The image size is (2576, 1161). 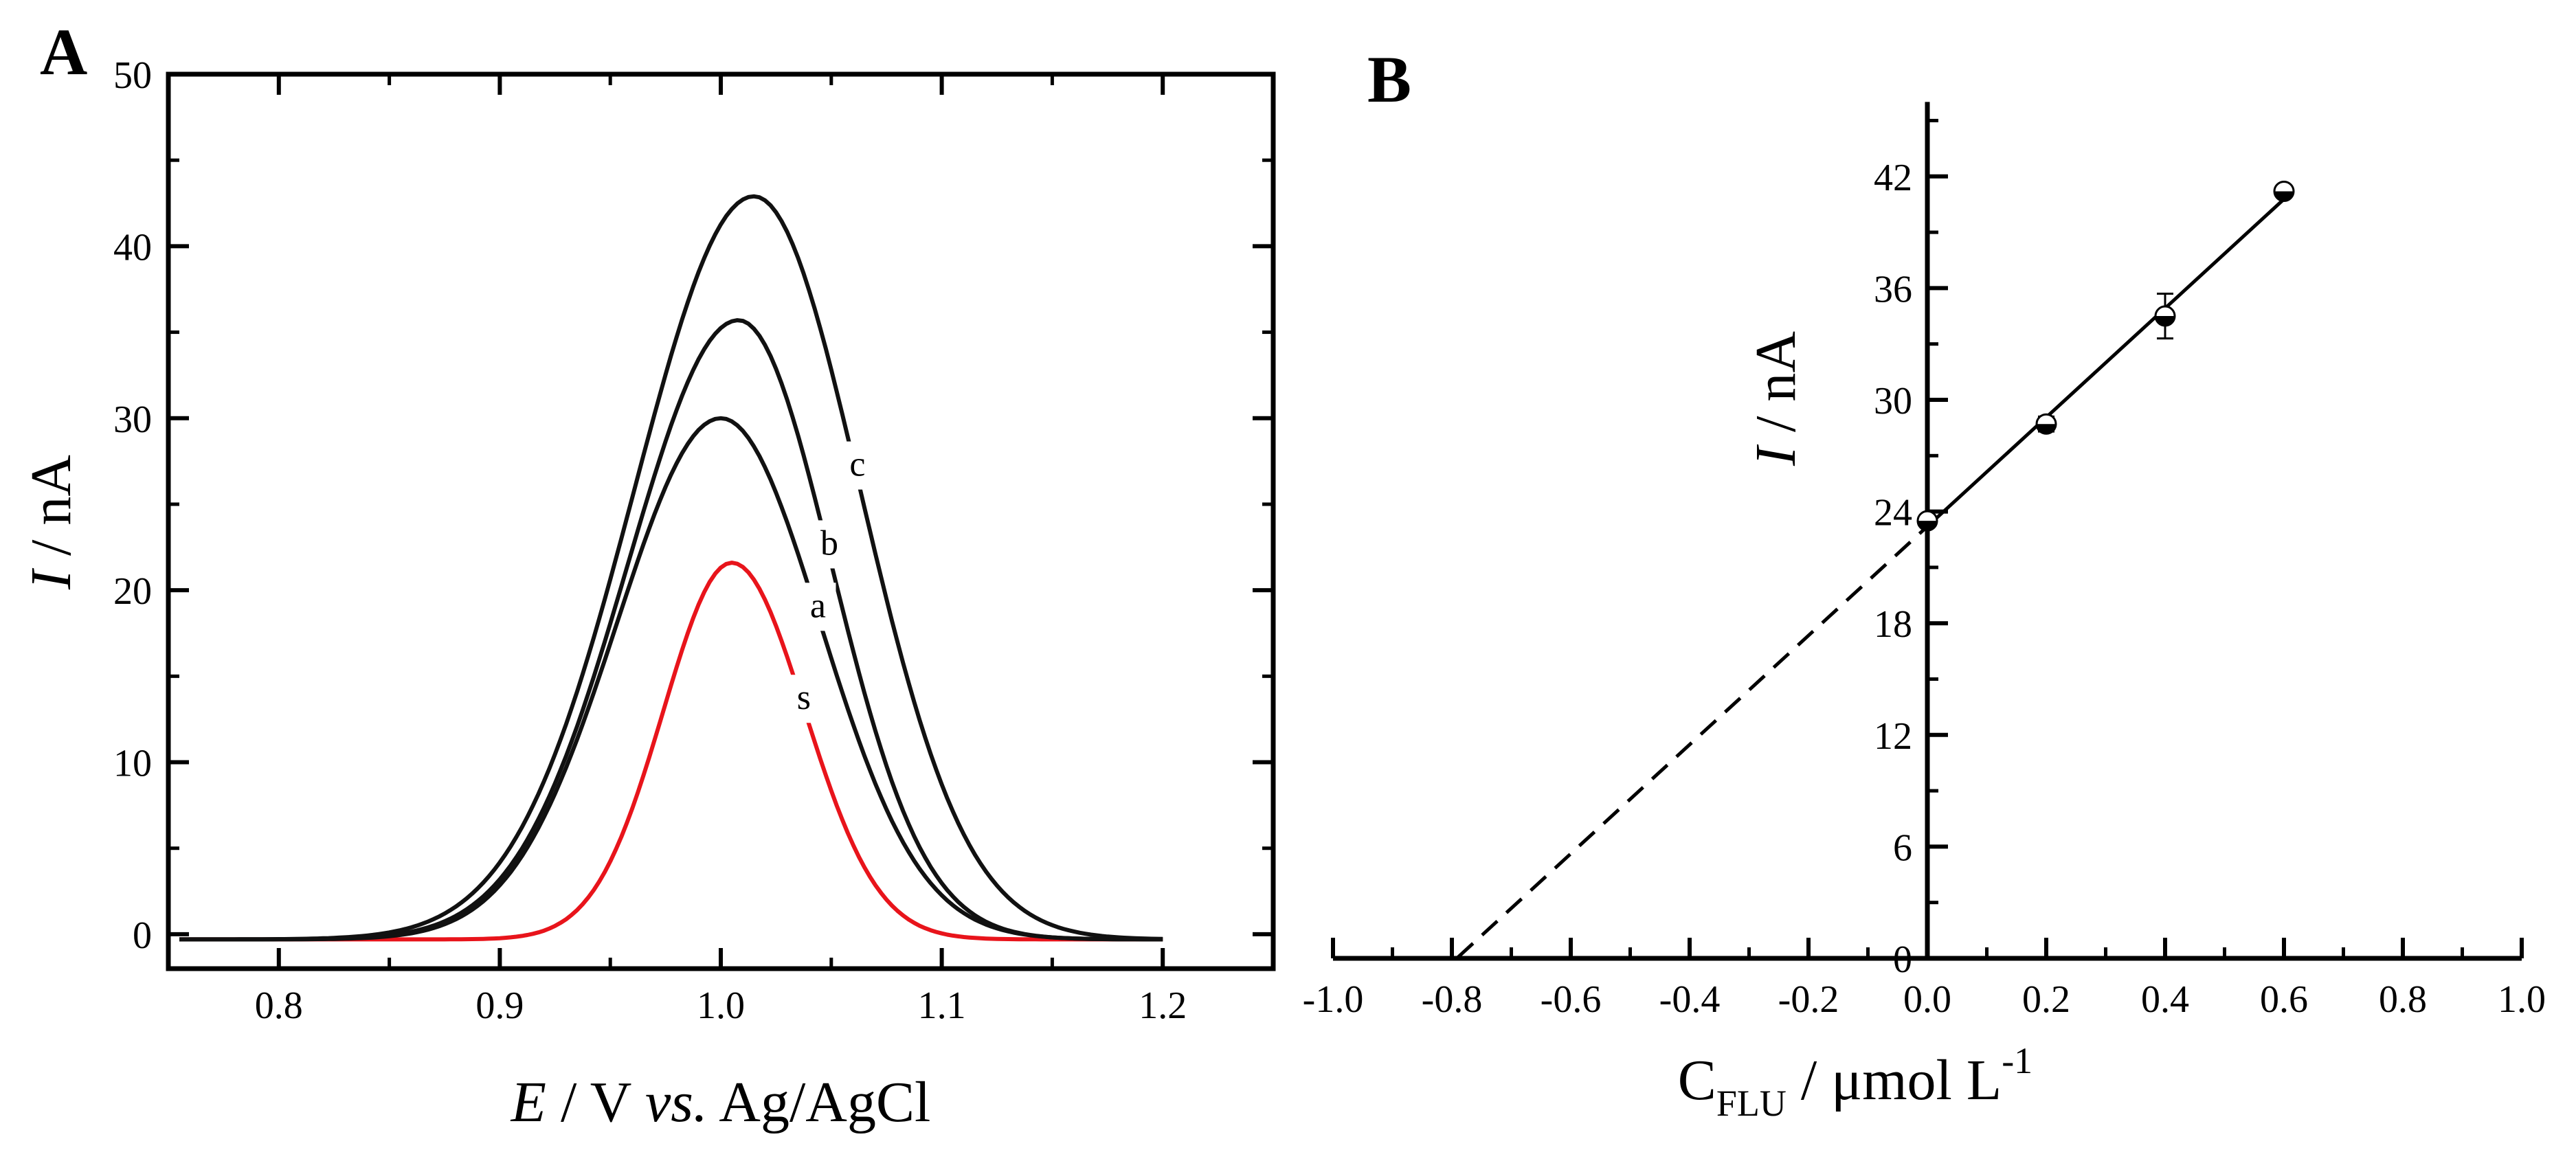 What do you see at coordinates (1893, 625) in the screenshot?
I see `panel-b-y-tick-label-18: 18` at bounding box center [1893, 625].